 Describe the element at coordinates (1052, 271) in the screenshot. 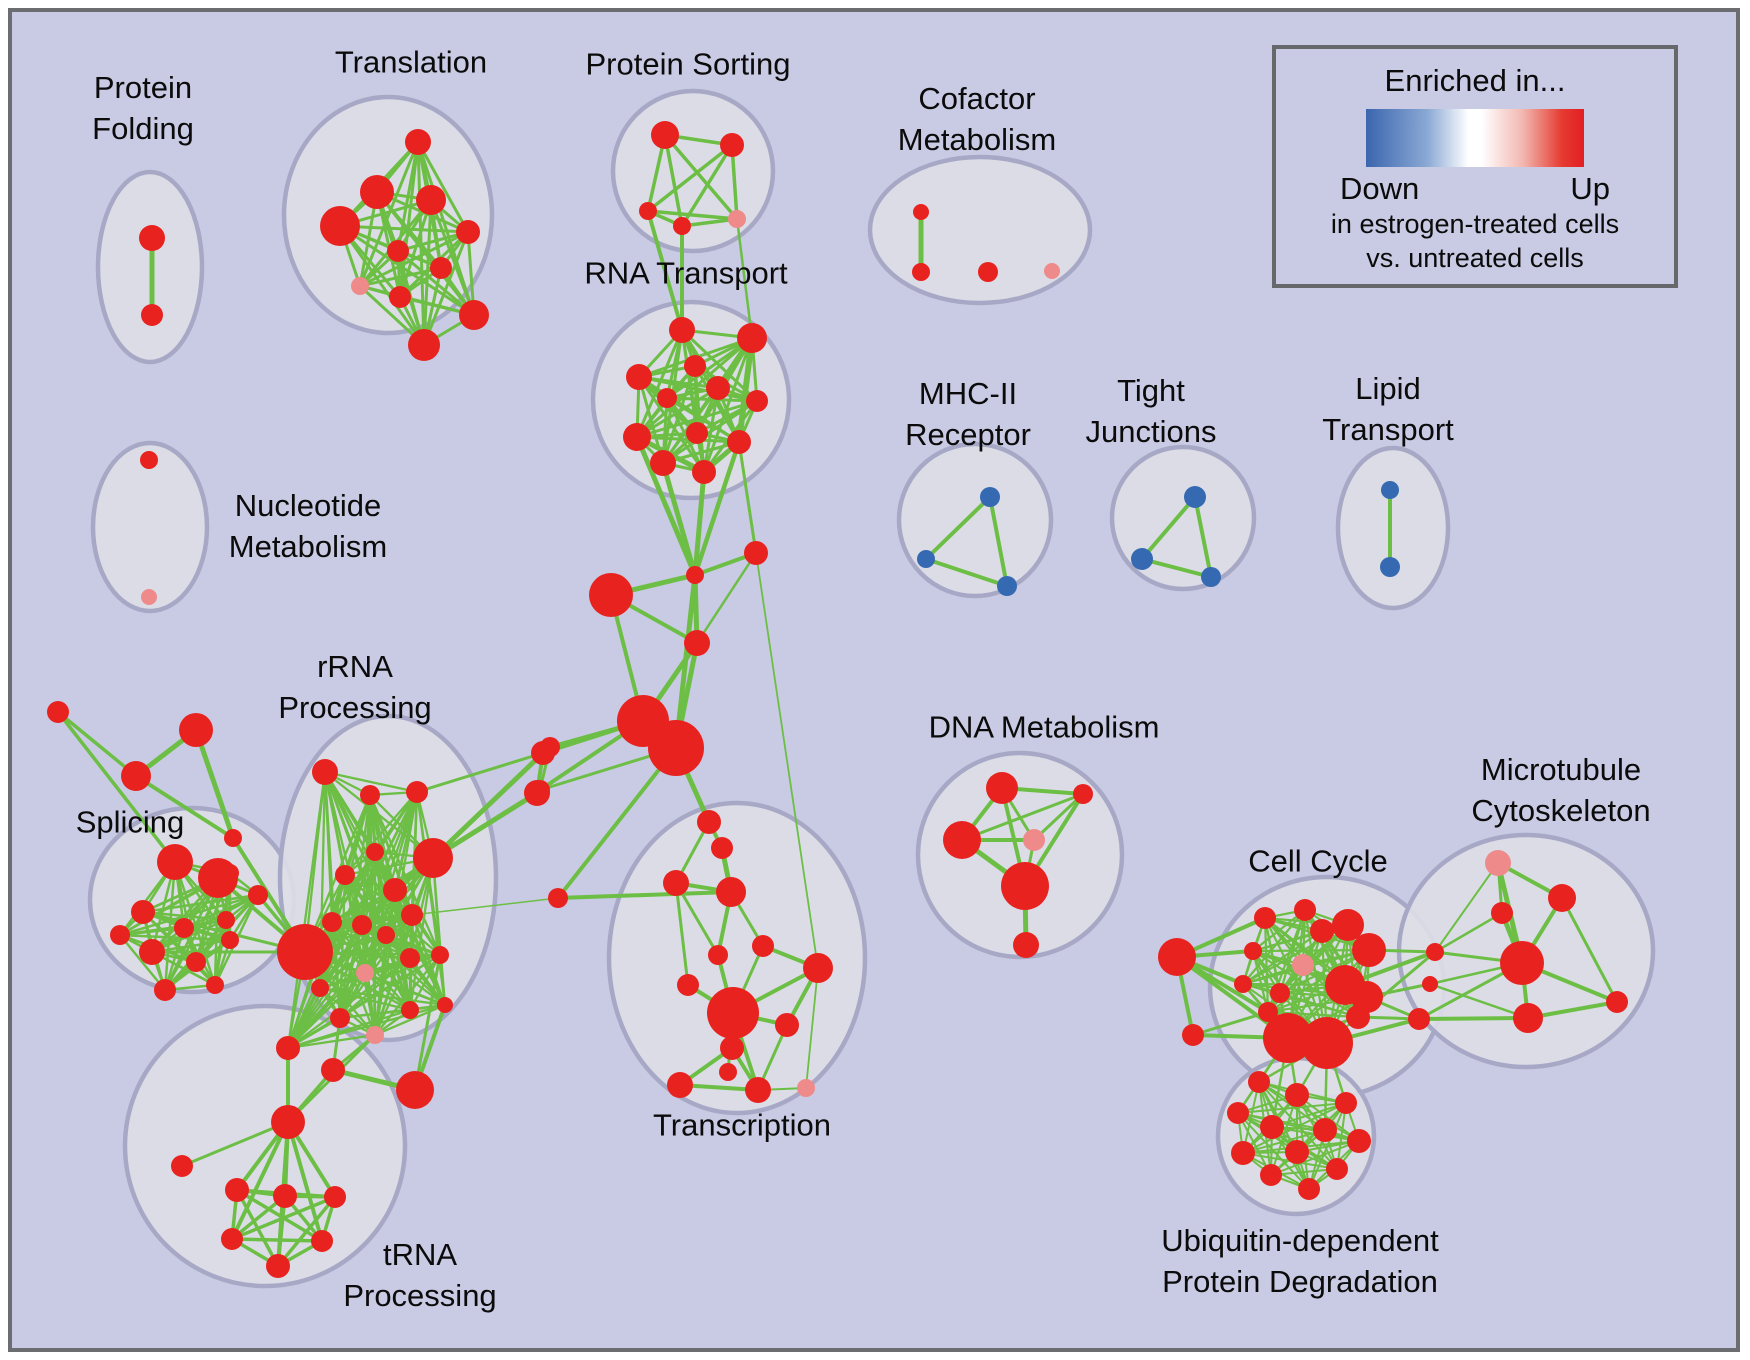

I see `gene-set-node-cf3` at that location.